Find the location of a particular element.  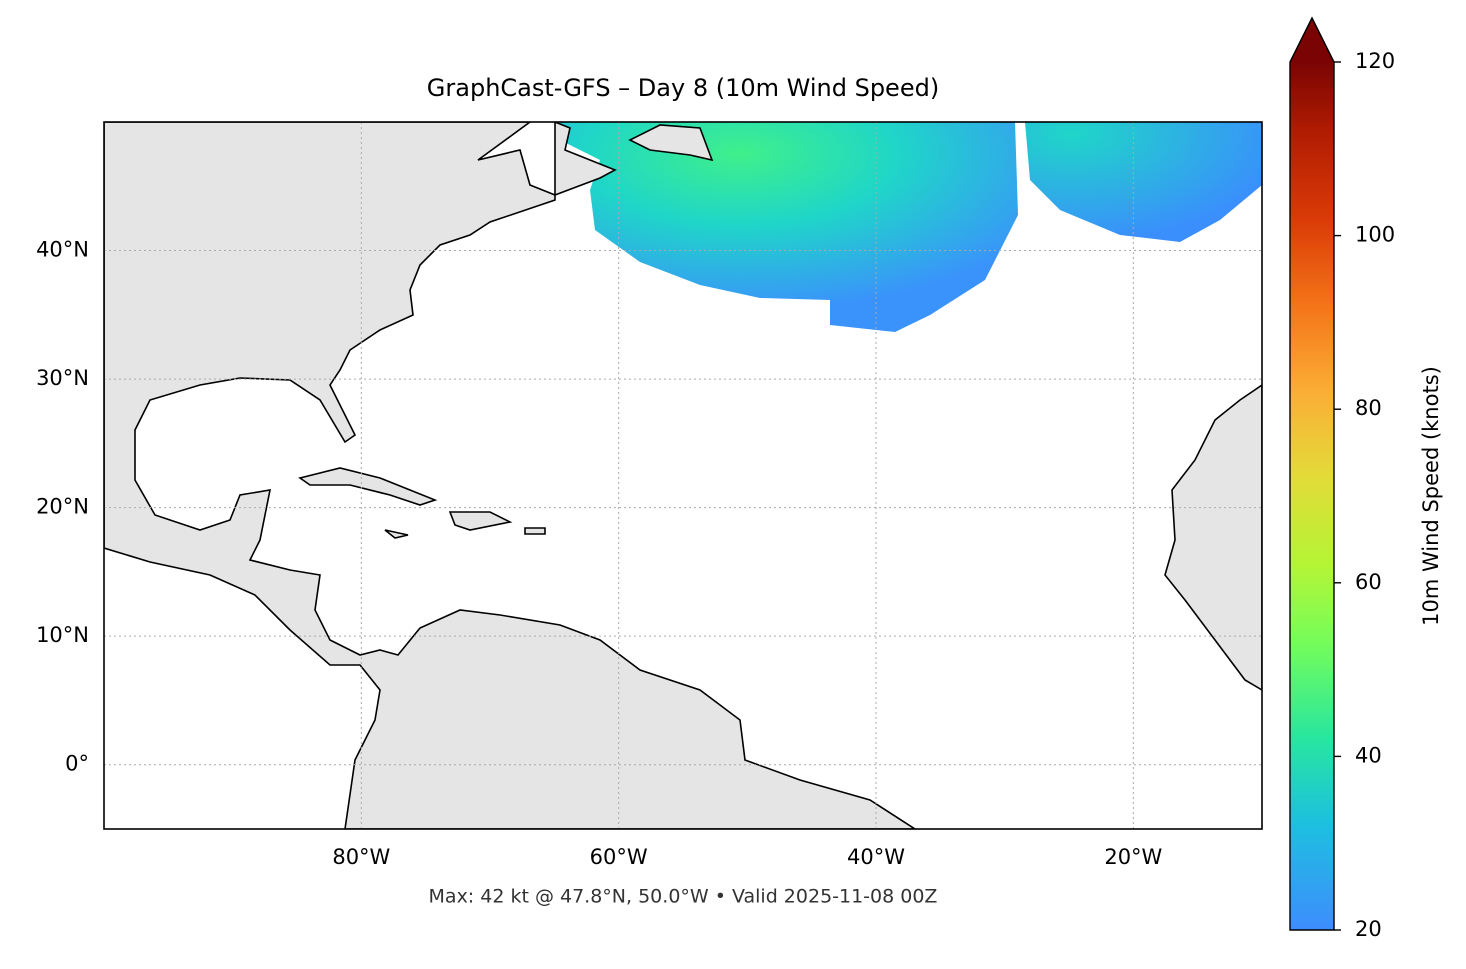

colorbar-tick-label: 80 is located at coordinates (1368, 408).